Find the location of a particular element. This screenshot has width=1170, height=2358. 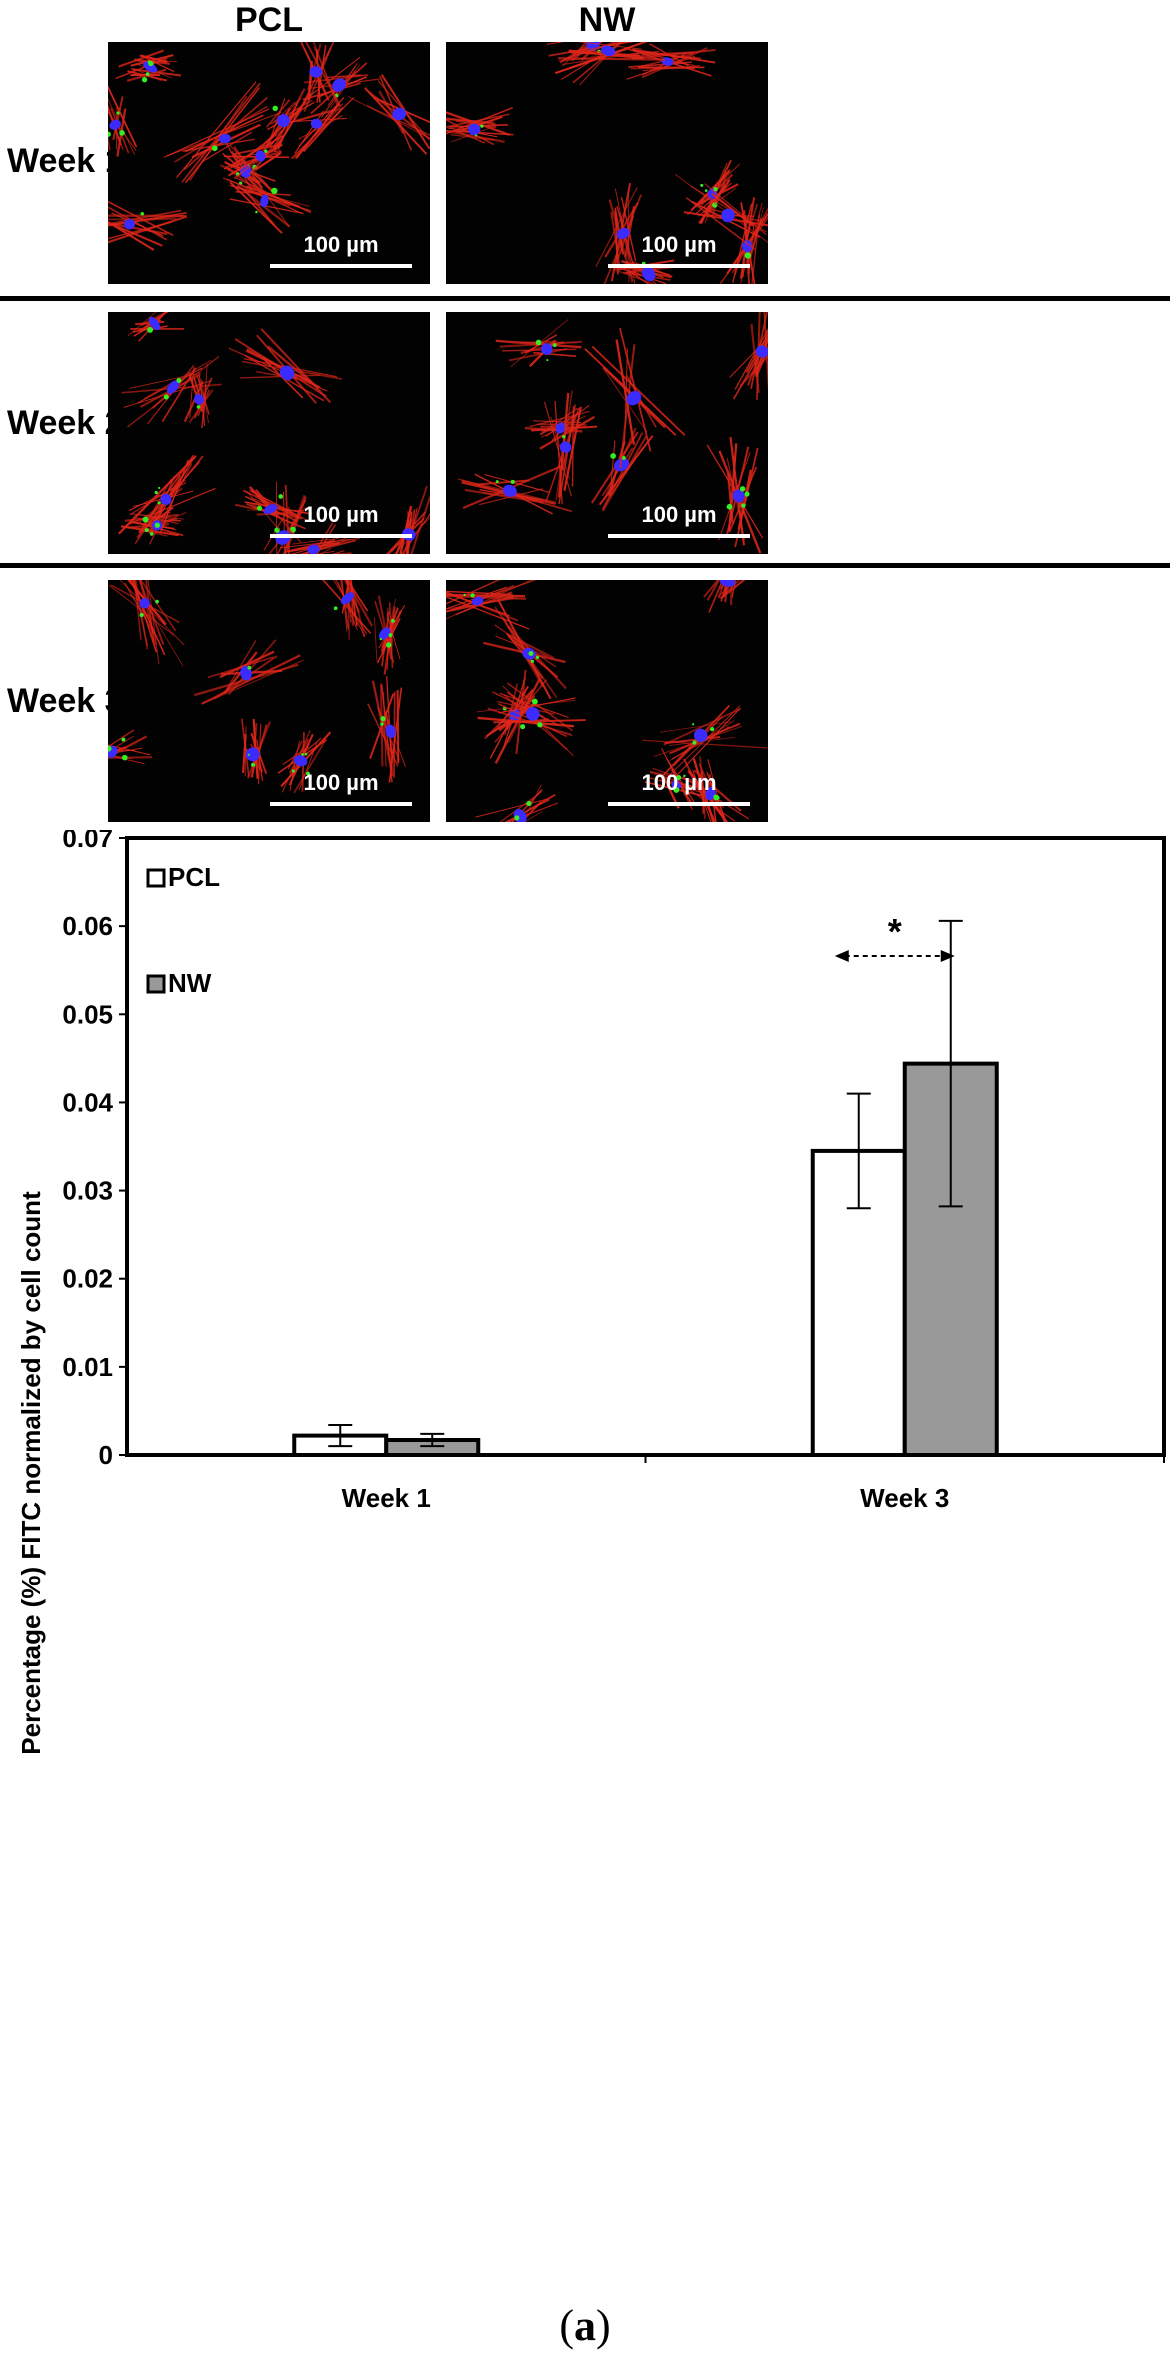

x-tick-label: Week 3 is located at coordinates (904, 1498).